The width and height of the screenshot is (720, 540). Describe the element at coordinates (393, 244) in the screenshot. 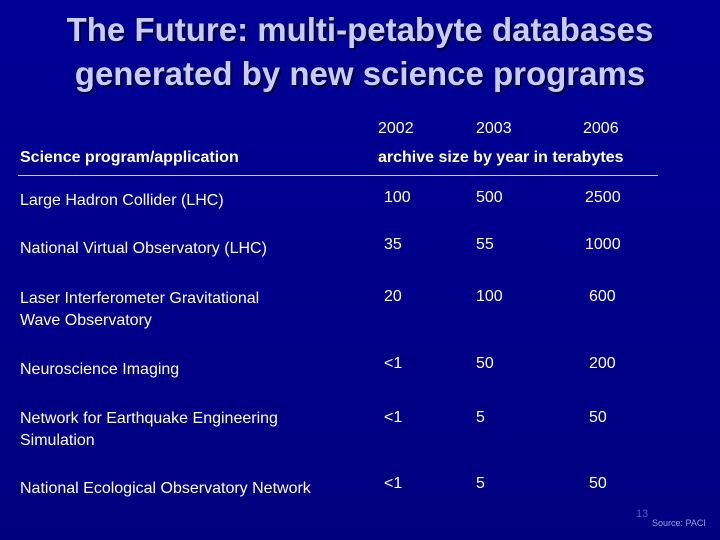

I see `value-2002: 35` at that location.